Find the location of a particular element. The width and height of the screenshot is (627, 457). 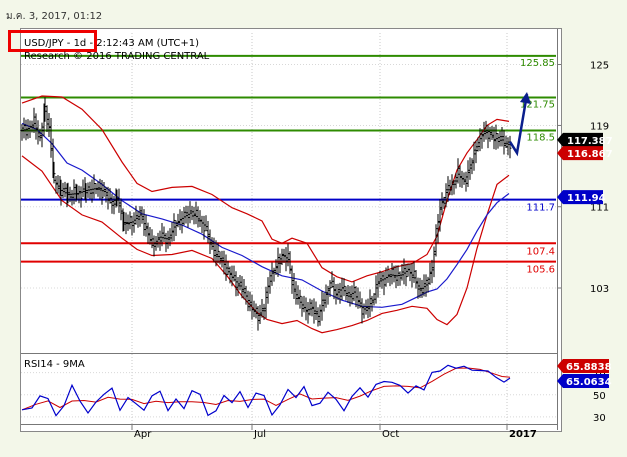

time-tick-label: Apr is located at coordinates (143, 434).